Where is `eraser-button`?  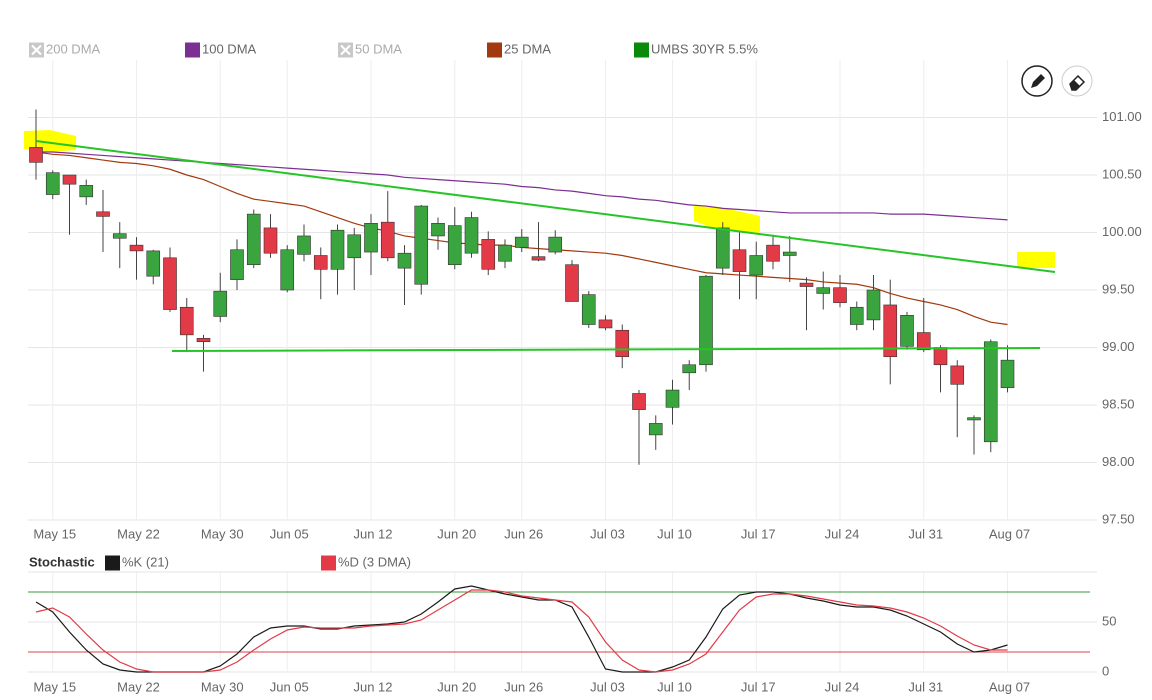 eraser-button is located at coordinates (1077, 81).